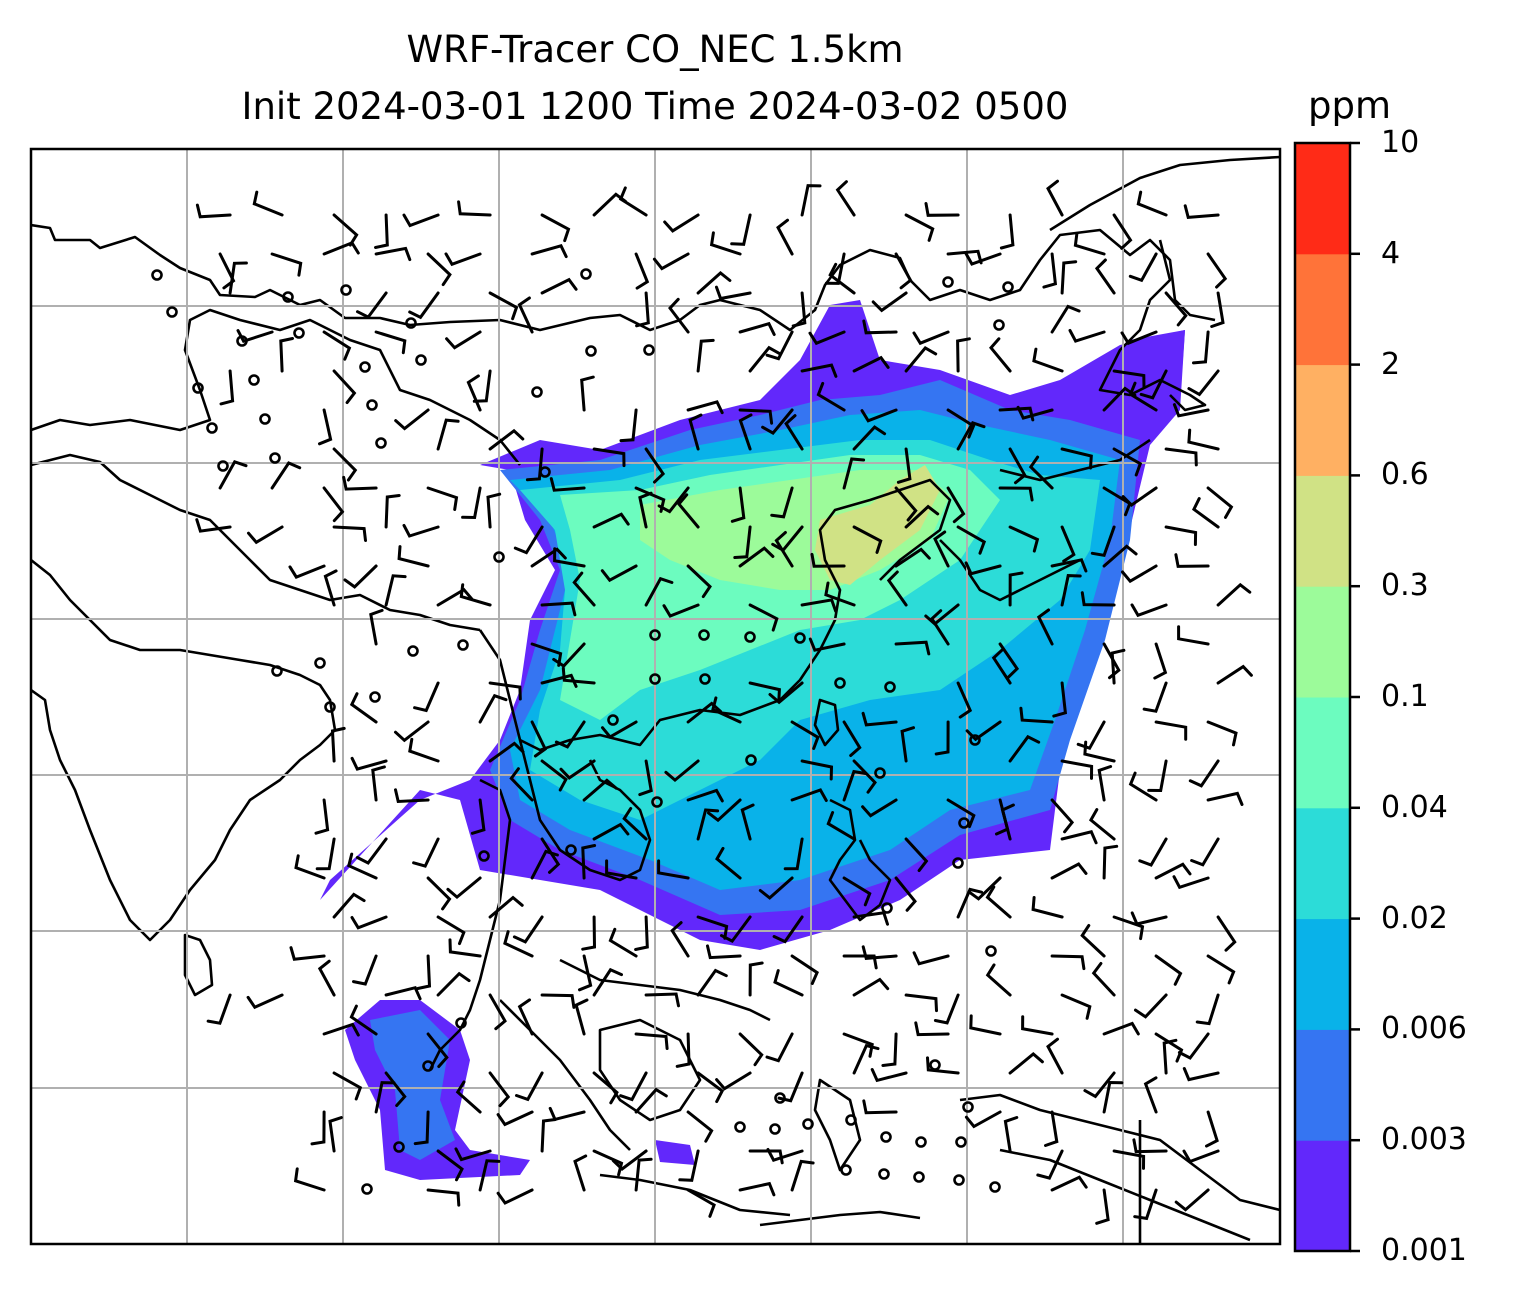  What do you see at coordinates (1350, 105) in the screenshot?
I see `colorbar-unit-label: ppm` at bounding box center [1350, 105].